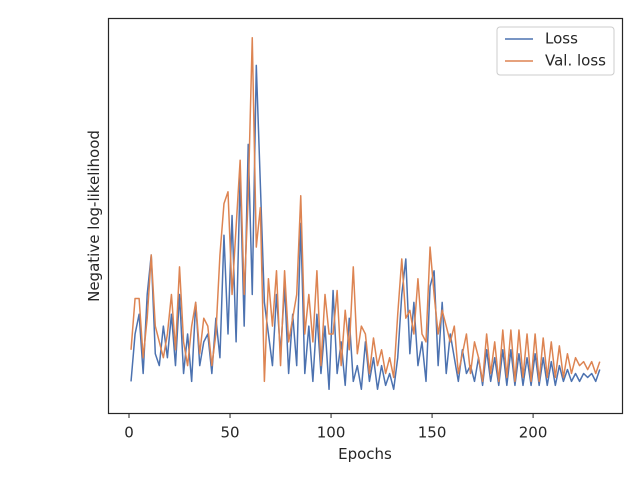 This screenshot has height=480, width=640. I want to click on legend-label: Val. loss, so click(575, 61).